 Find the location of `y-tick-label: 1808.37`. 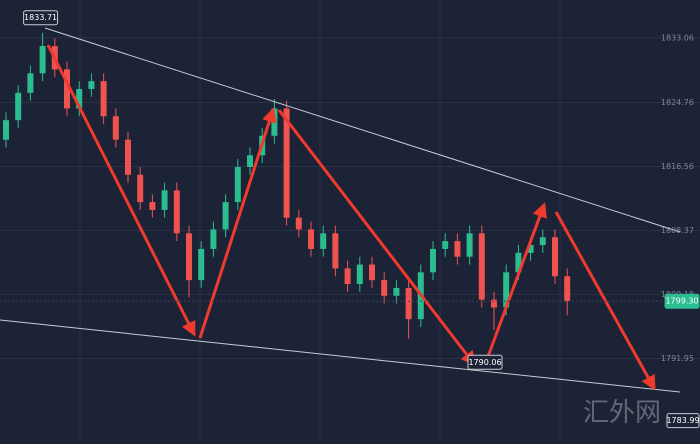

y-tick-label: 1808.37 is located at coordinates (677, 230).